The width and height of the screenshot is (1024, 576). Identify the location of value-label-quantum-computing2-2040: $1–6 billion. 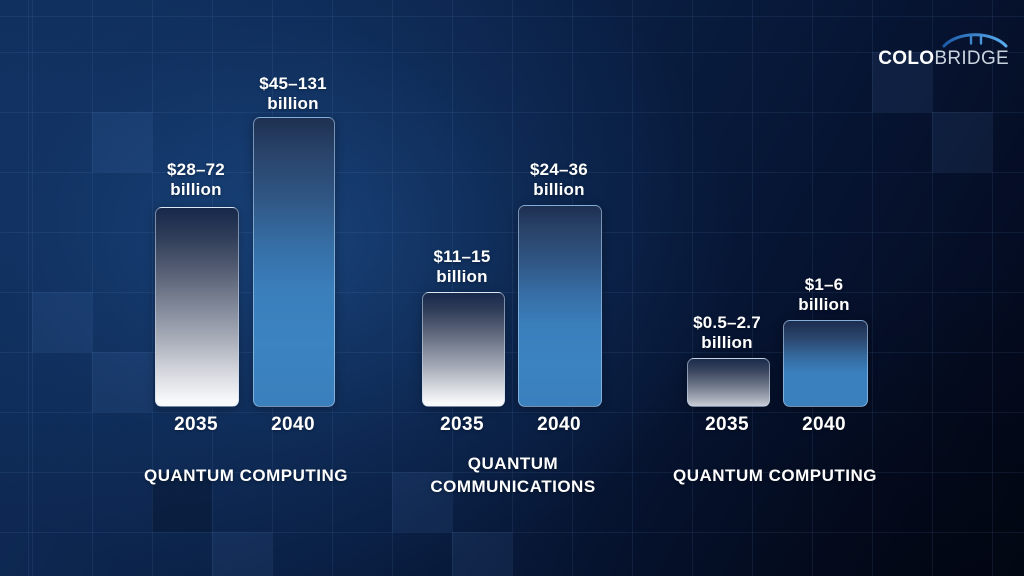
(824, 294).